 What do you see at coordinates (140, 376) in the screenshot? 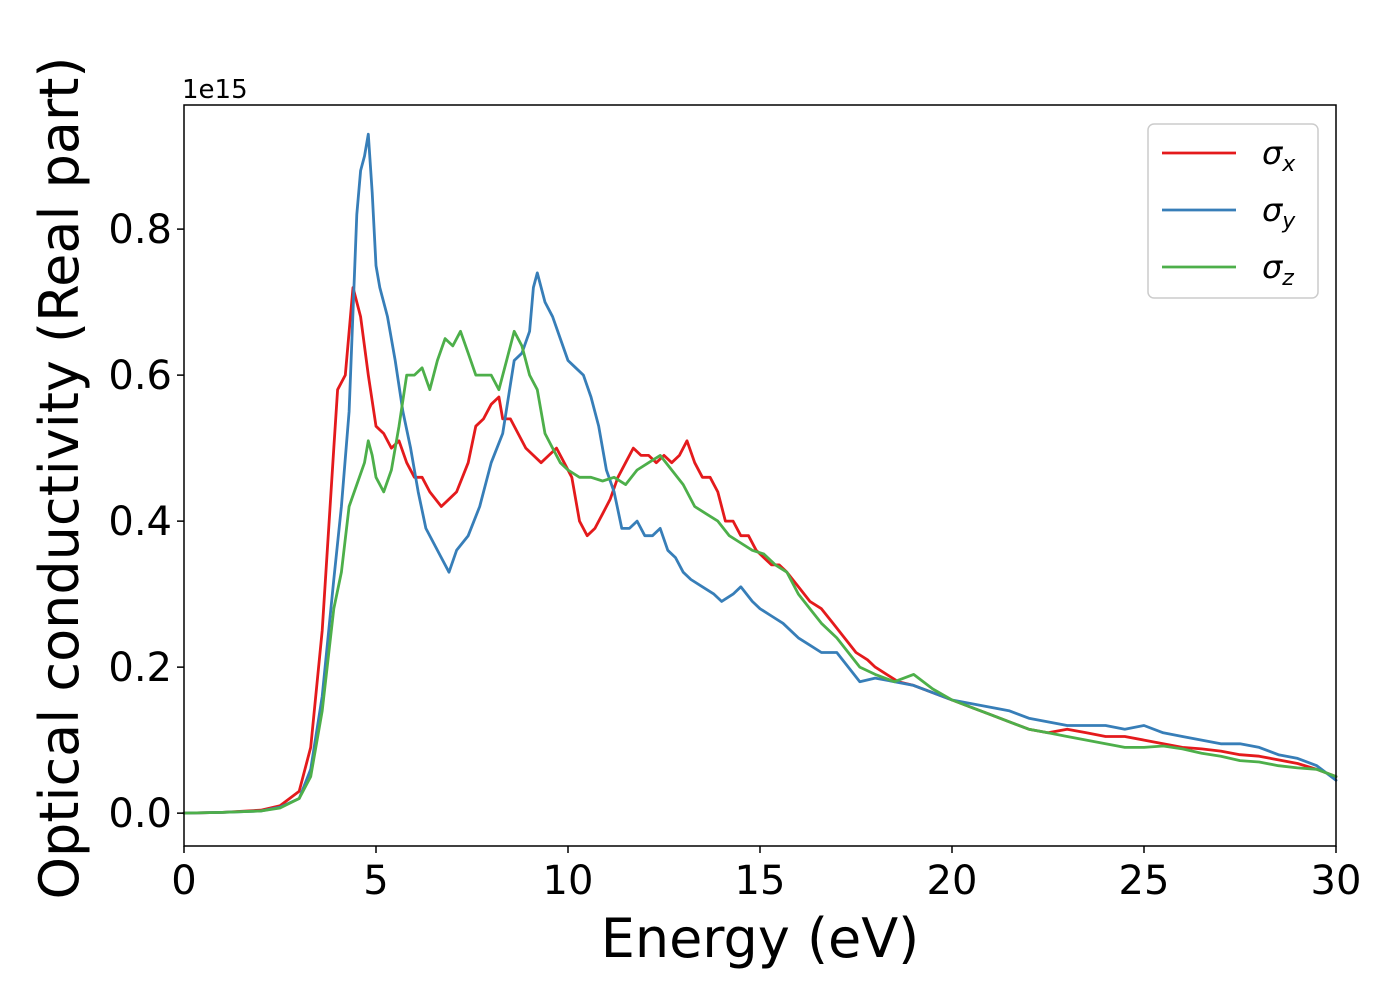
I see `y-tick-label: 0.6` at bounding box center [140, 376].